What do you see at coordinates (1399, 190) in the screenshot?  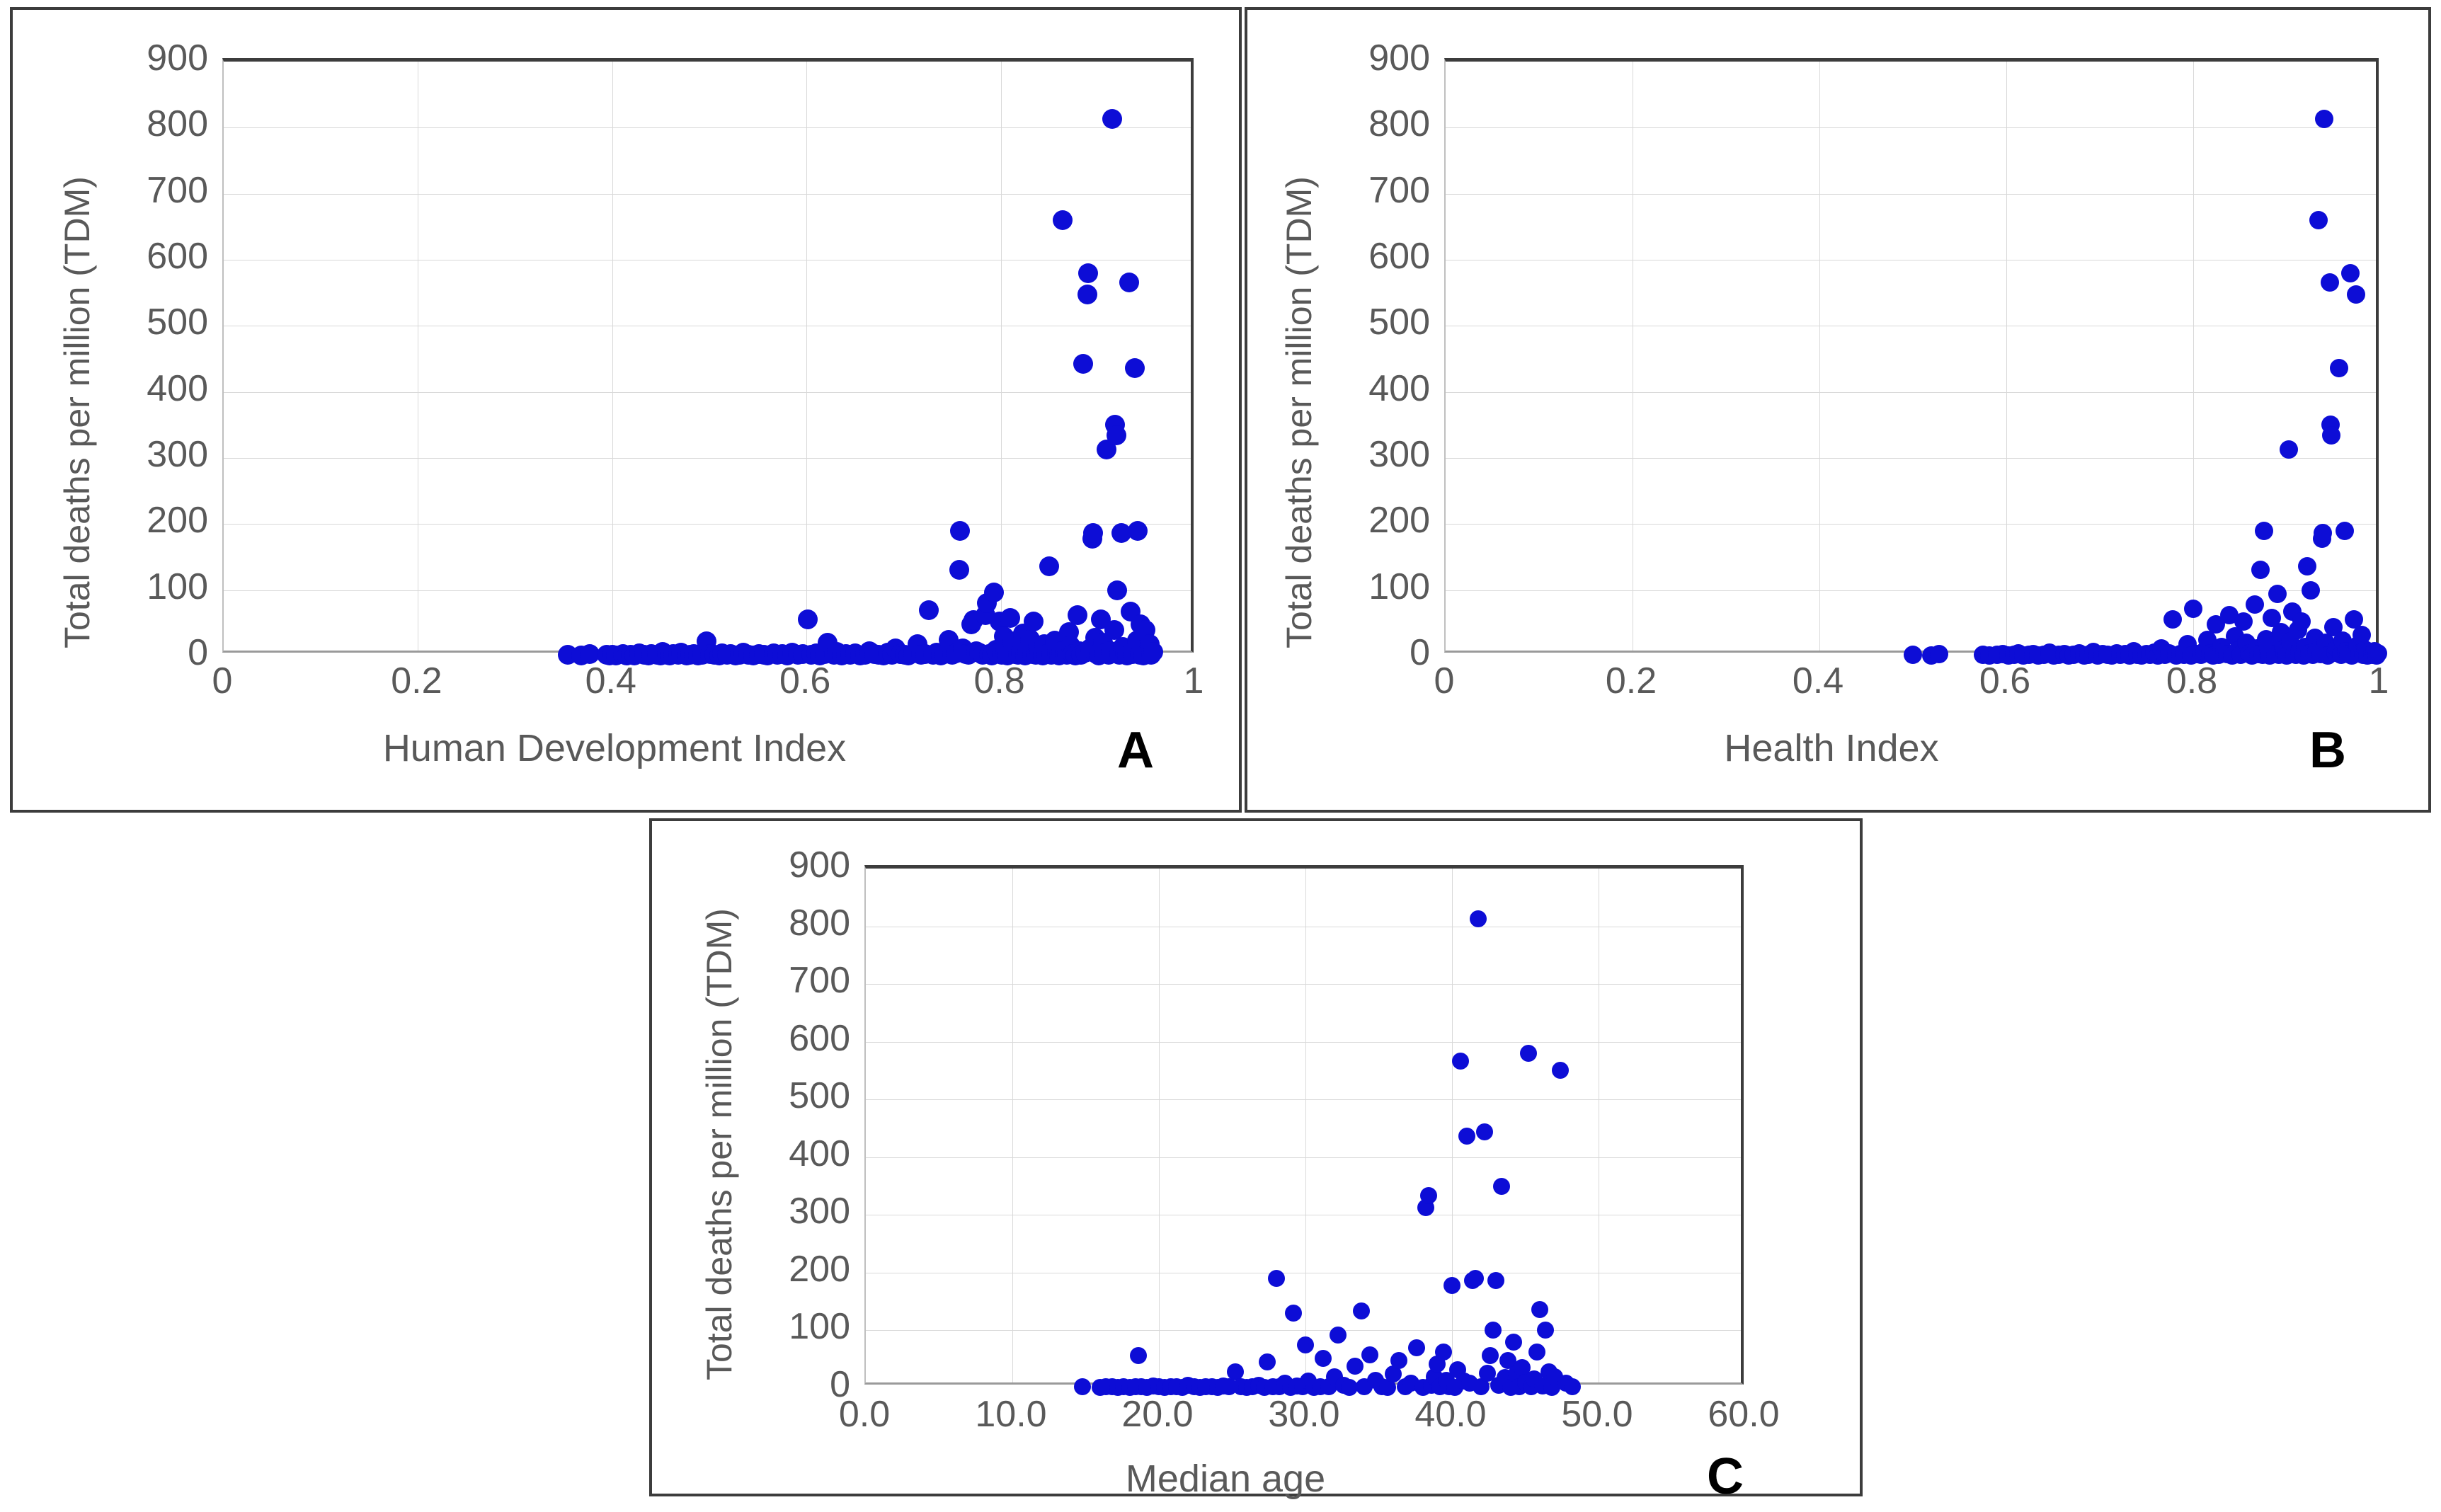 I see `y-axis-tick-label: 700` at bounding box center [1399, 190].